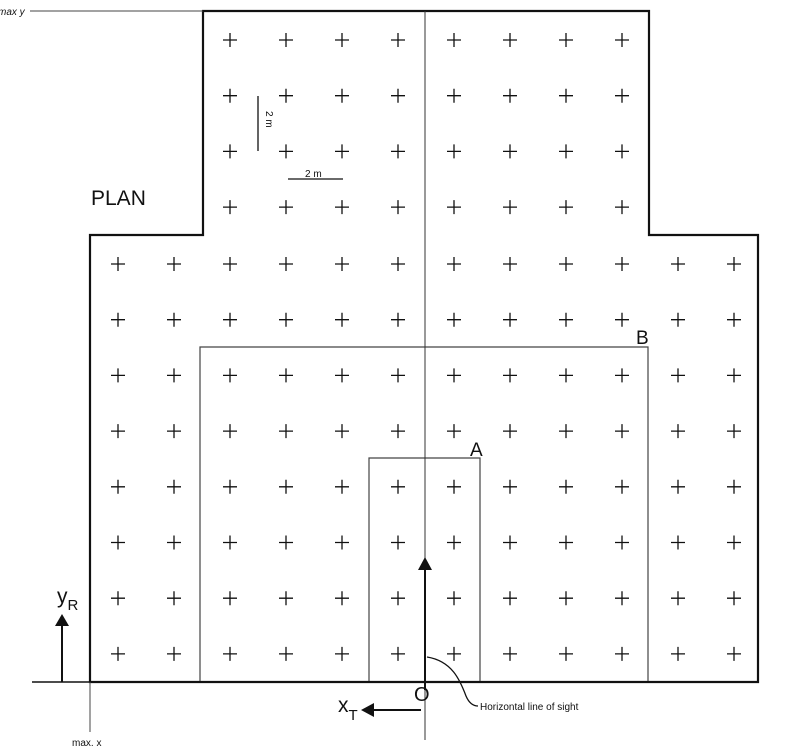 The image size is (812, 753). Describe the element at coordinates (425, 563) in the screenshot. I see `view-arrow-head` at that location.